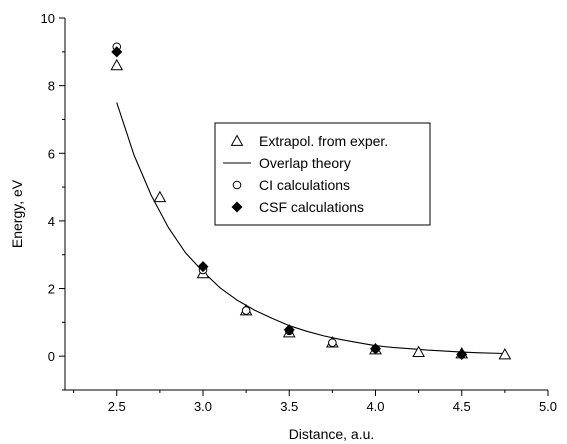  Describe the element at coordinates (332, 434) in the screenshot. I see `x-axis-label: Distance, a.u.` at that location.